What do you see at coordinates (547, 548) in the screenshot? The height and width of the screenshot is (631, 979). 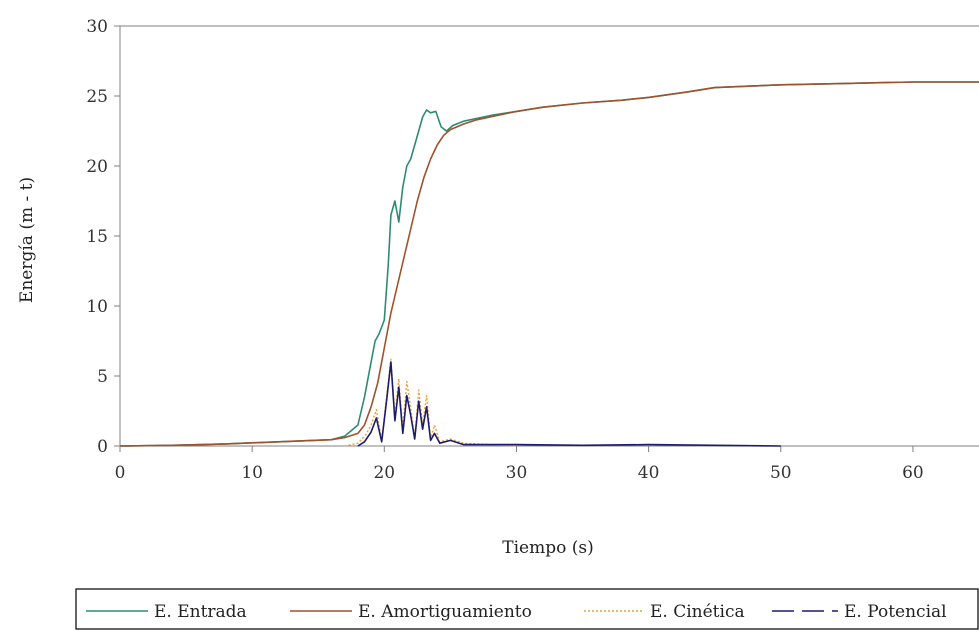 I see `x-axis-title: Tiempo (s)` at bounding box center [547, 548].